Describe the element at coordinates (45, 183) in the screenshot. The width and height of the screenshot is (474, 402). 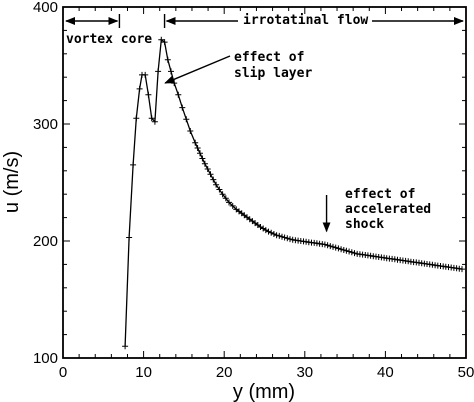
I see `y-tick-labels: 100 200 300 400` at that location.